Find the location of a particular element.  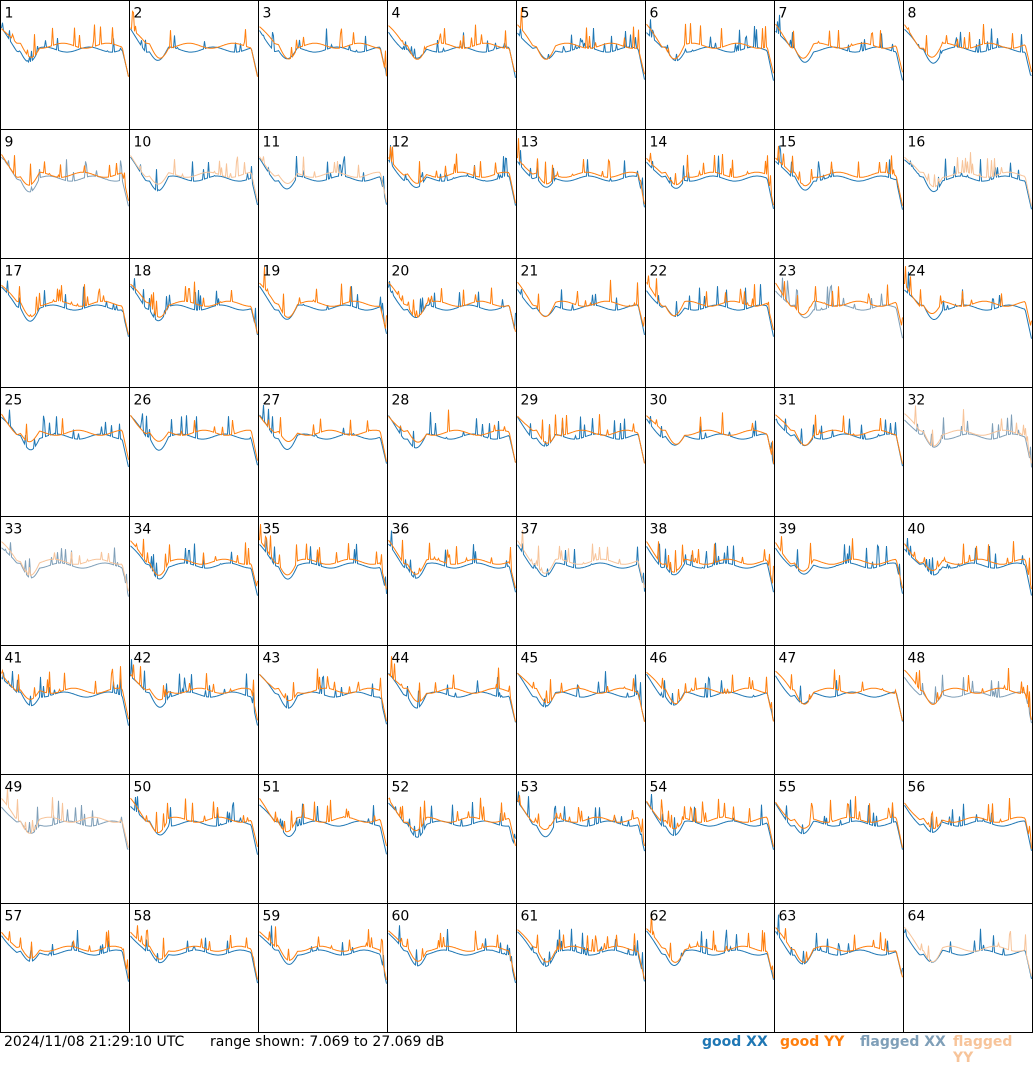

panel-label: 40 is located at coordinates (917, 530).